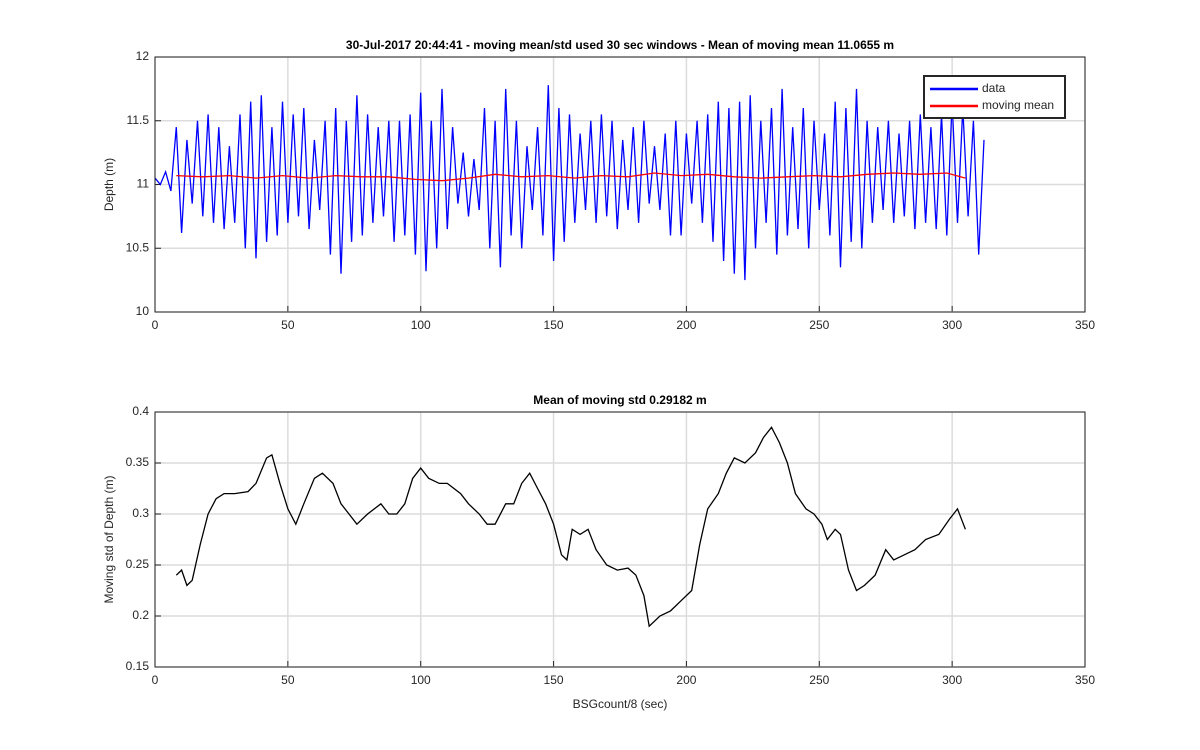  What do you see at coordinates (138, 462) in the screenshot?
I see `y-tick-label: 0.35` at bounding box center [138, 462].